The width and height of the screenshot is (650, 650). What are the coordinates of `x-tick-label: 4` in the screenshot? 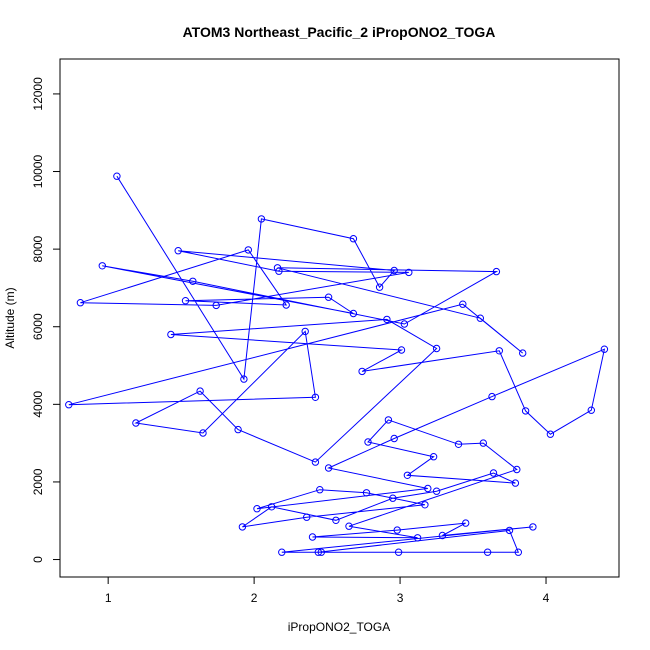 It's located at (546, 598).